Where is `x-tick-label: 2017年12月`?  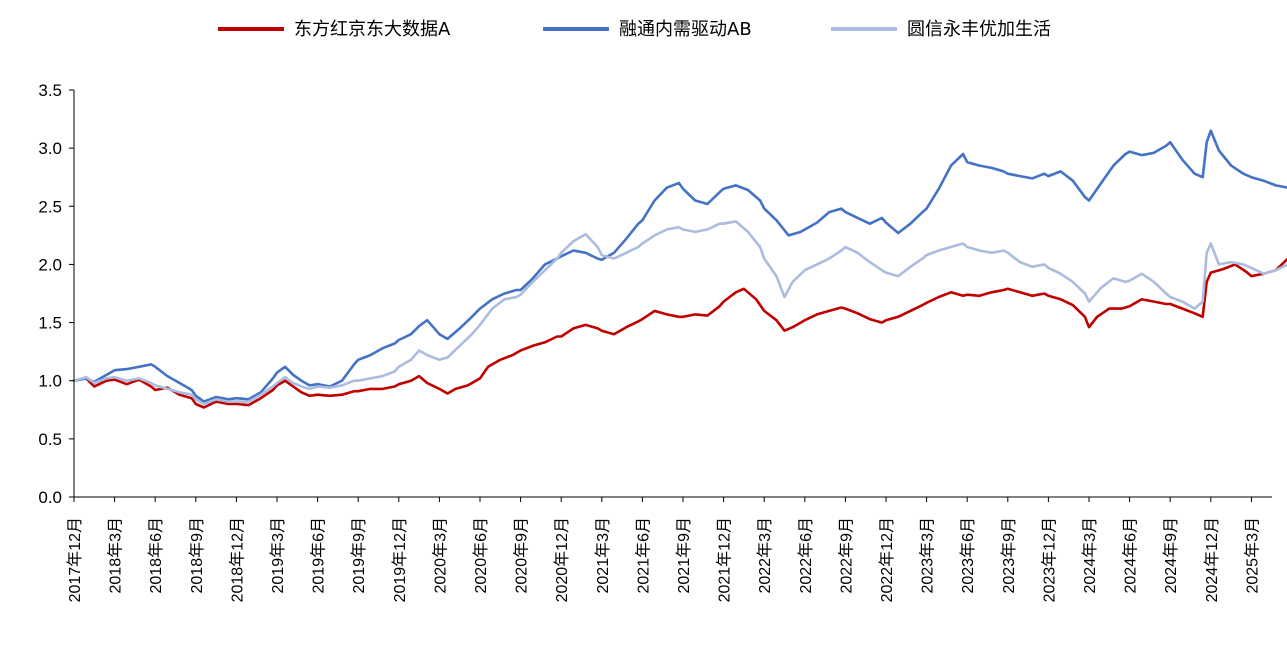 x-tick-label: 2017年12月 is located at coordinates (75, 559).